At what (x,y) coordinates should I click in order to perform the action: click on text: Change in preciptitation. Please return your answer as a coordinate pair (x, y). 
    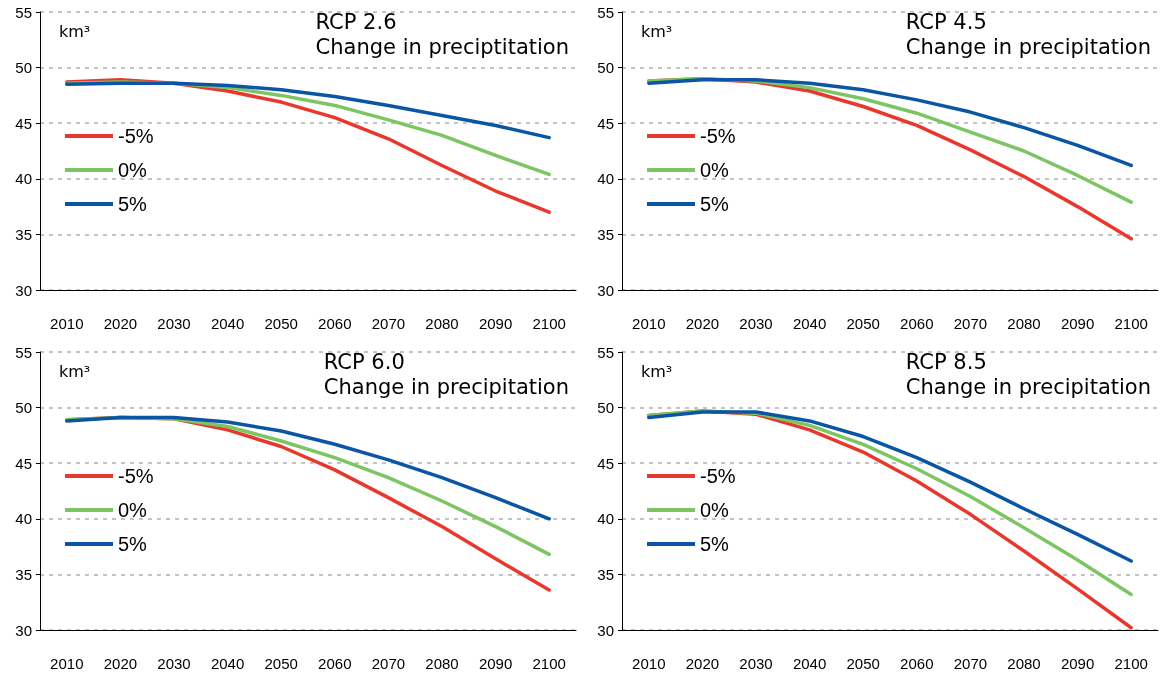
    Looking at the image, I should click on (442, 46).